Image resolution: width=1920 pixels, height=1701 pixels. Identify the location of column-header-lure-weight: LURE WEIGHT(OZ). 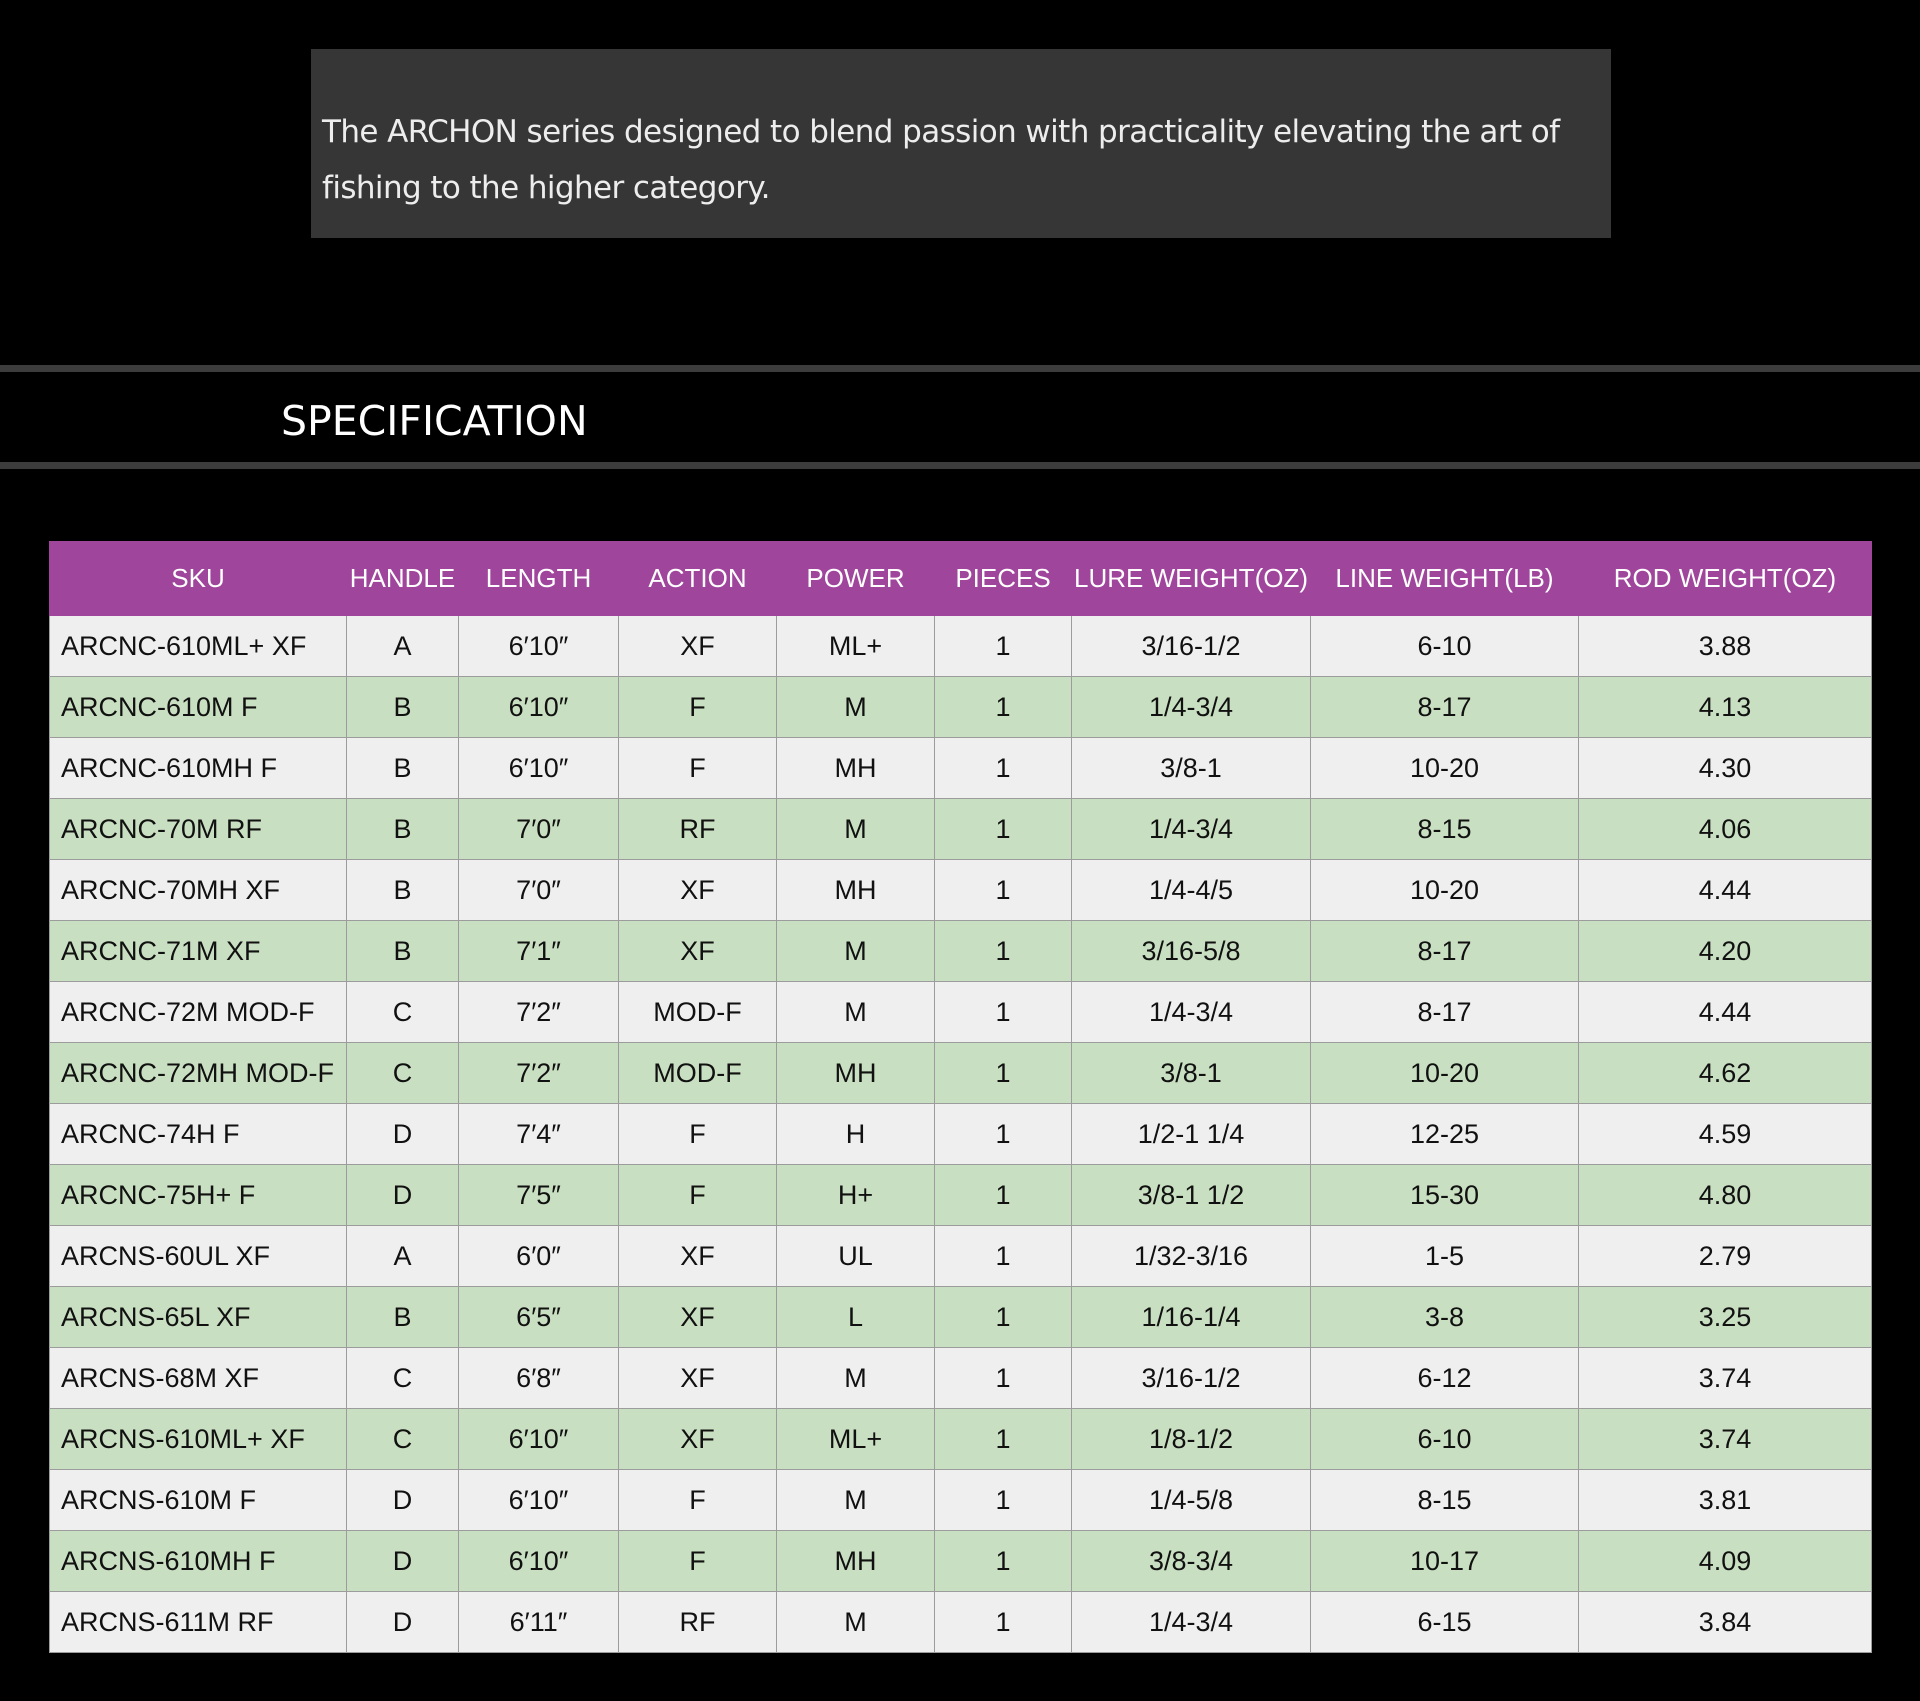
(1191, 578).